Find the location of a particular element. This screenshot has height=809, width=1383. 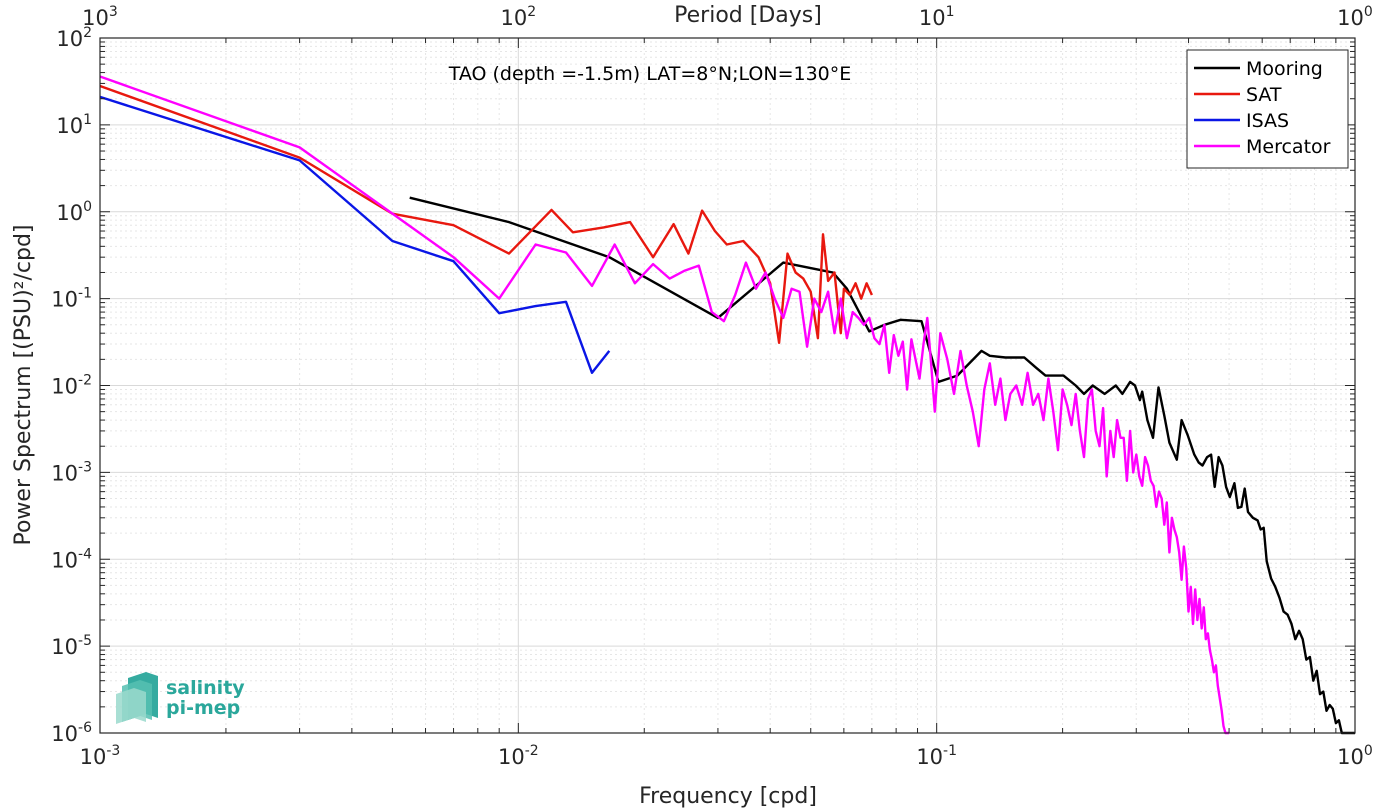

x2-tick-label: 100 is located at coordinates (1355, 17).